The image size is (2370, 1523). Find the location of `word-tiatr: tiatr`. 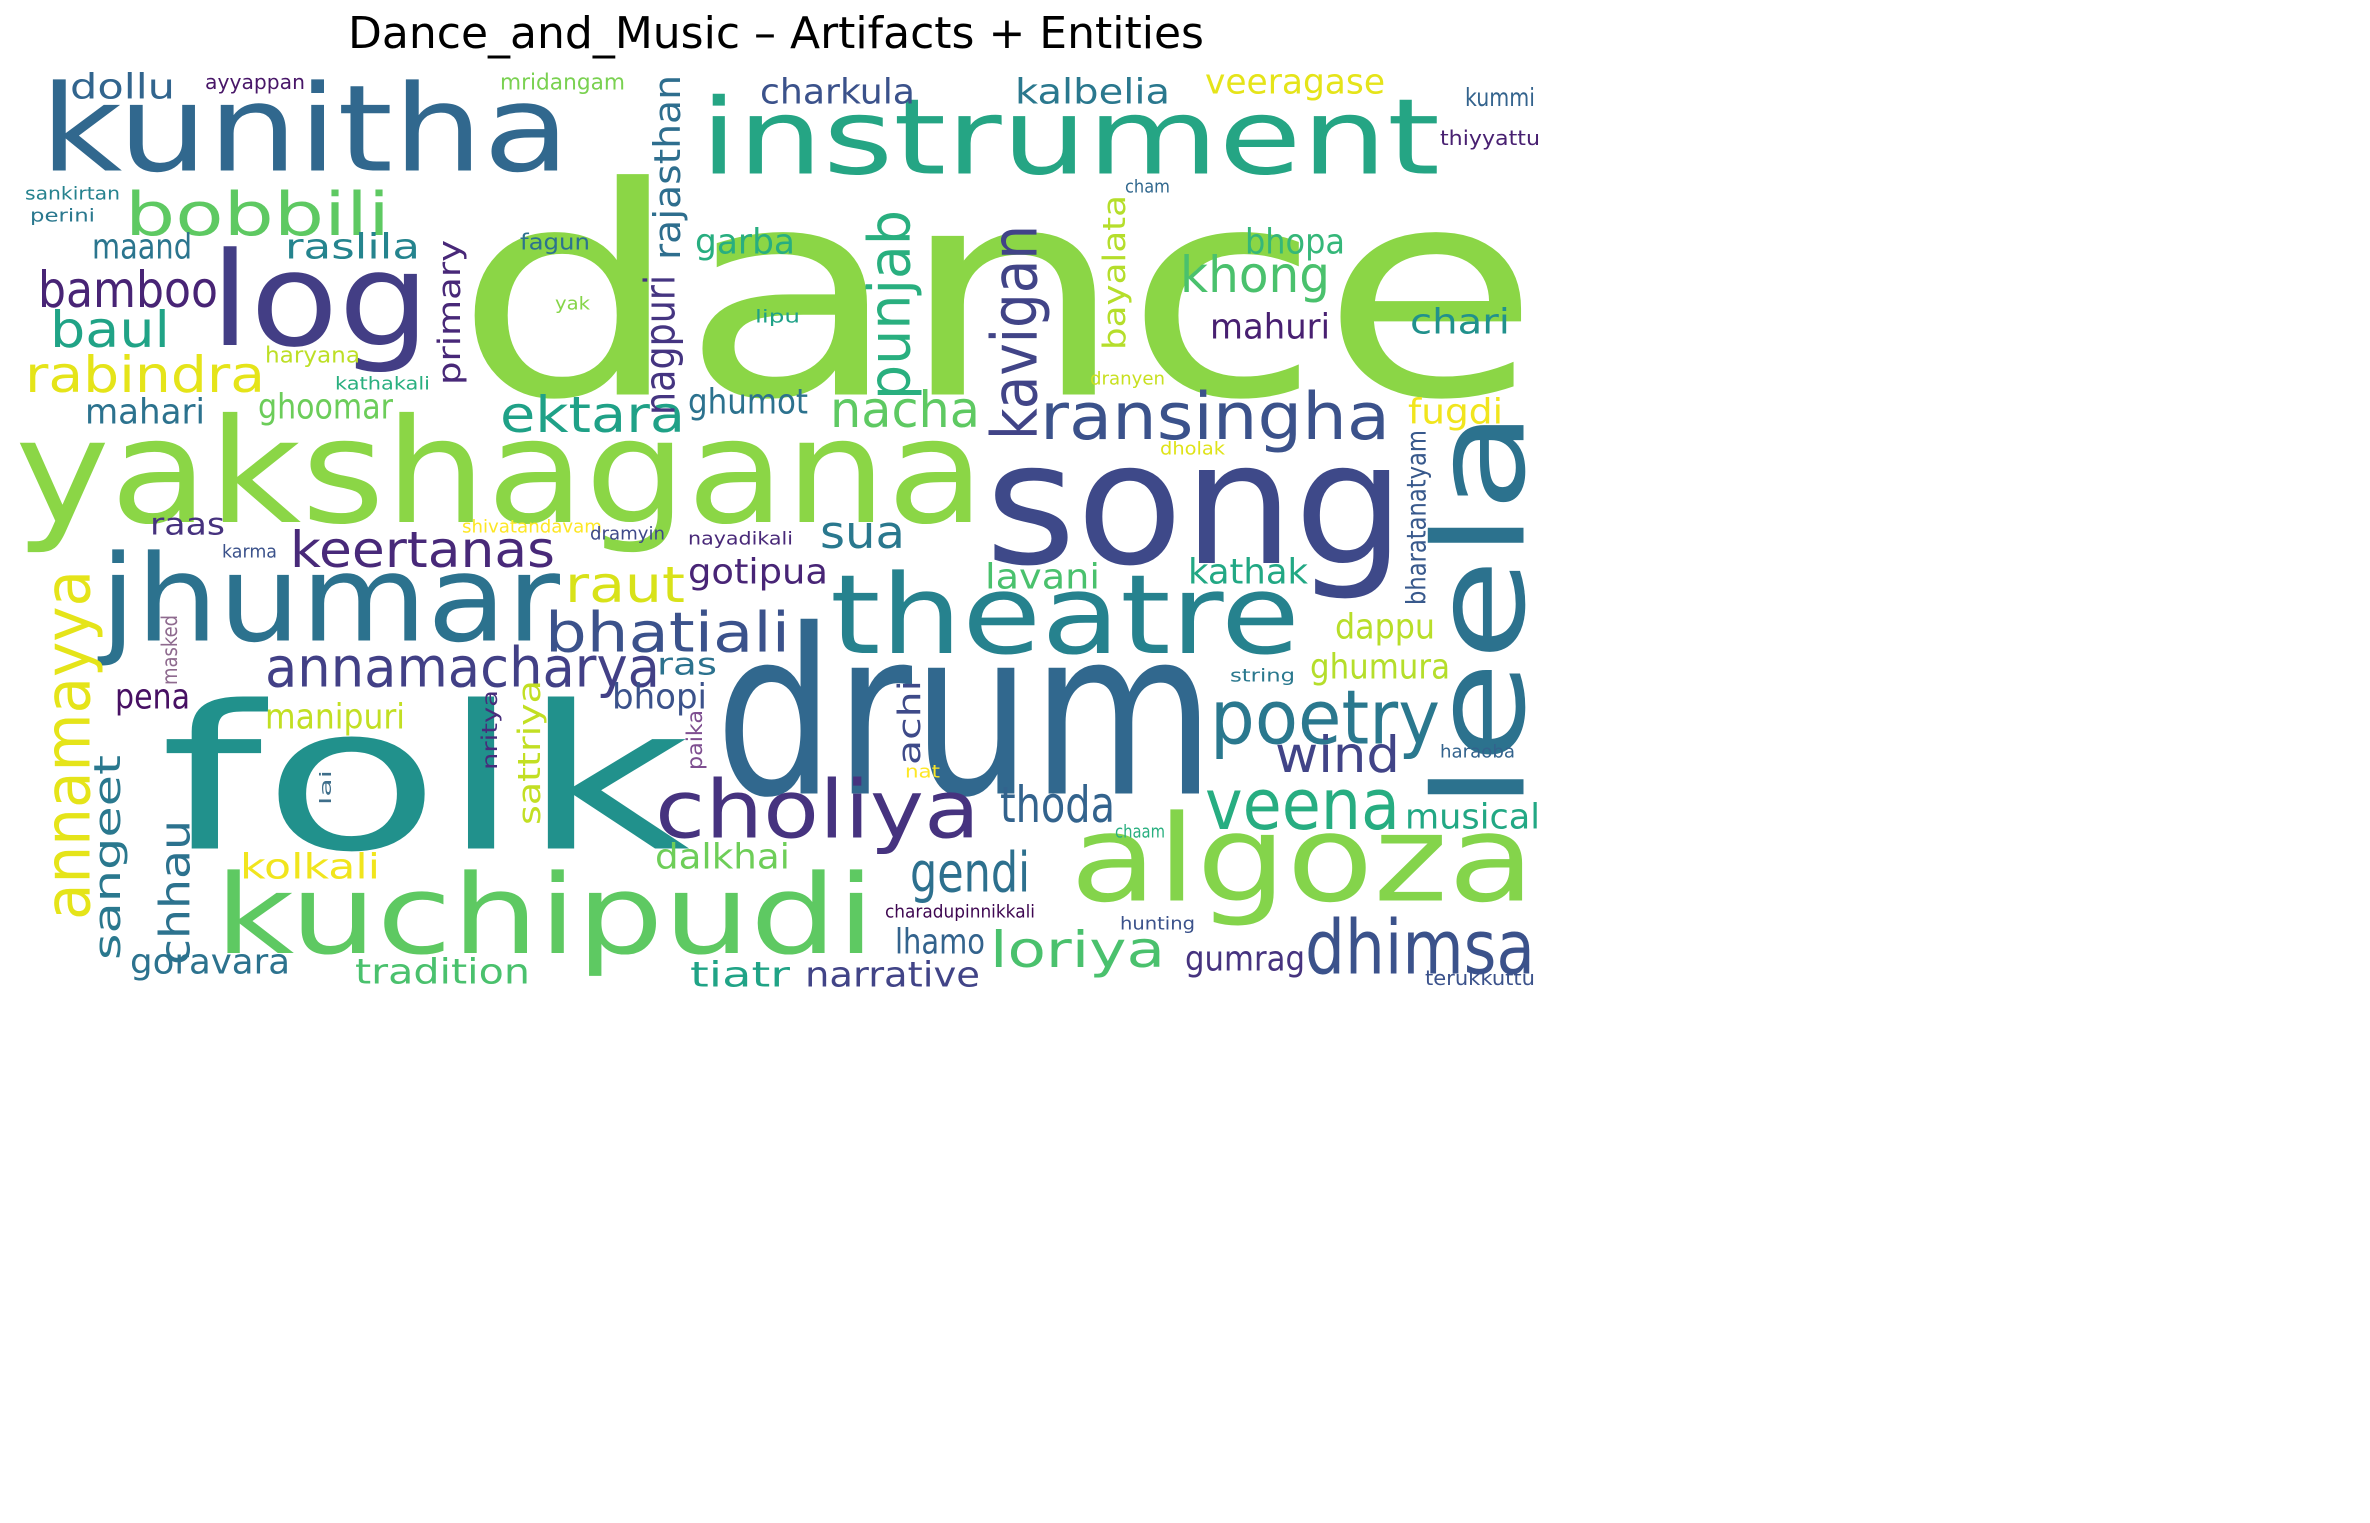

word-tiatr: tiatr is located at coordinates (740, 976).